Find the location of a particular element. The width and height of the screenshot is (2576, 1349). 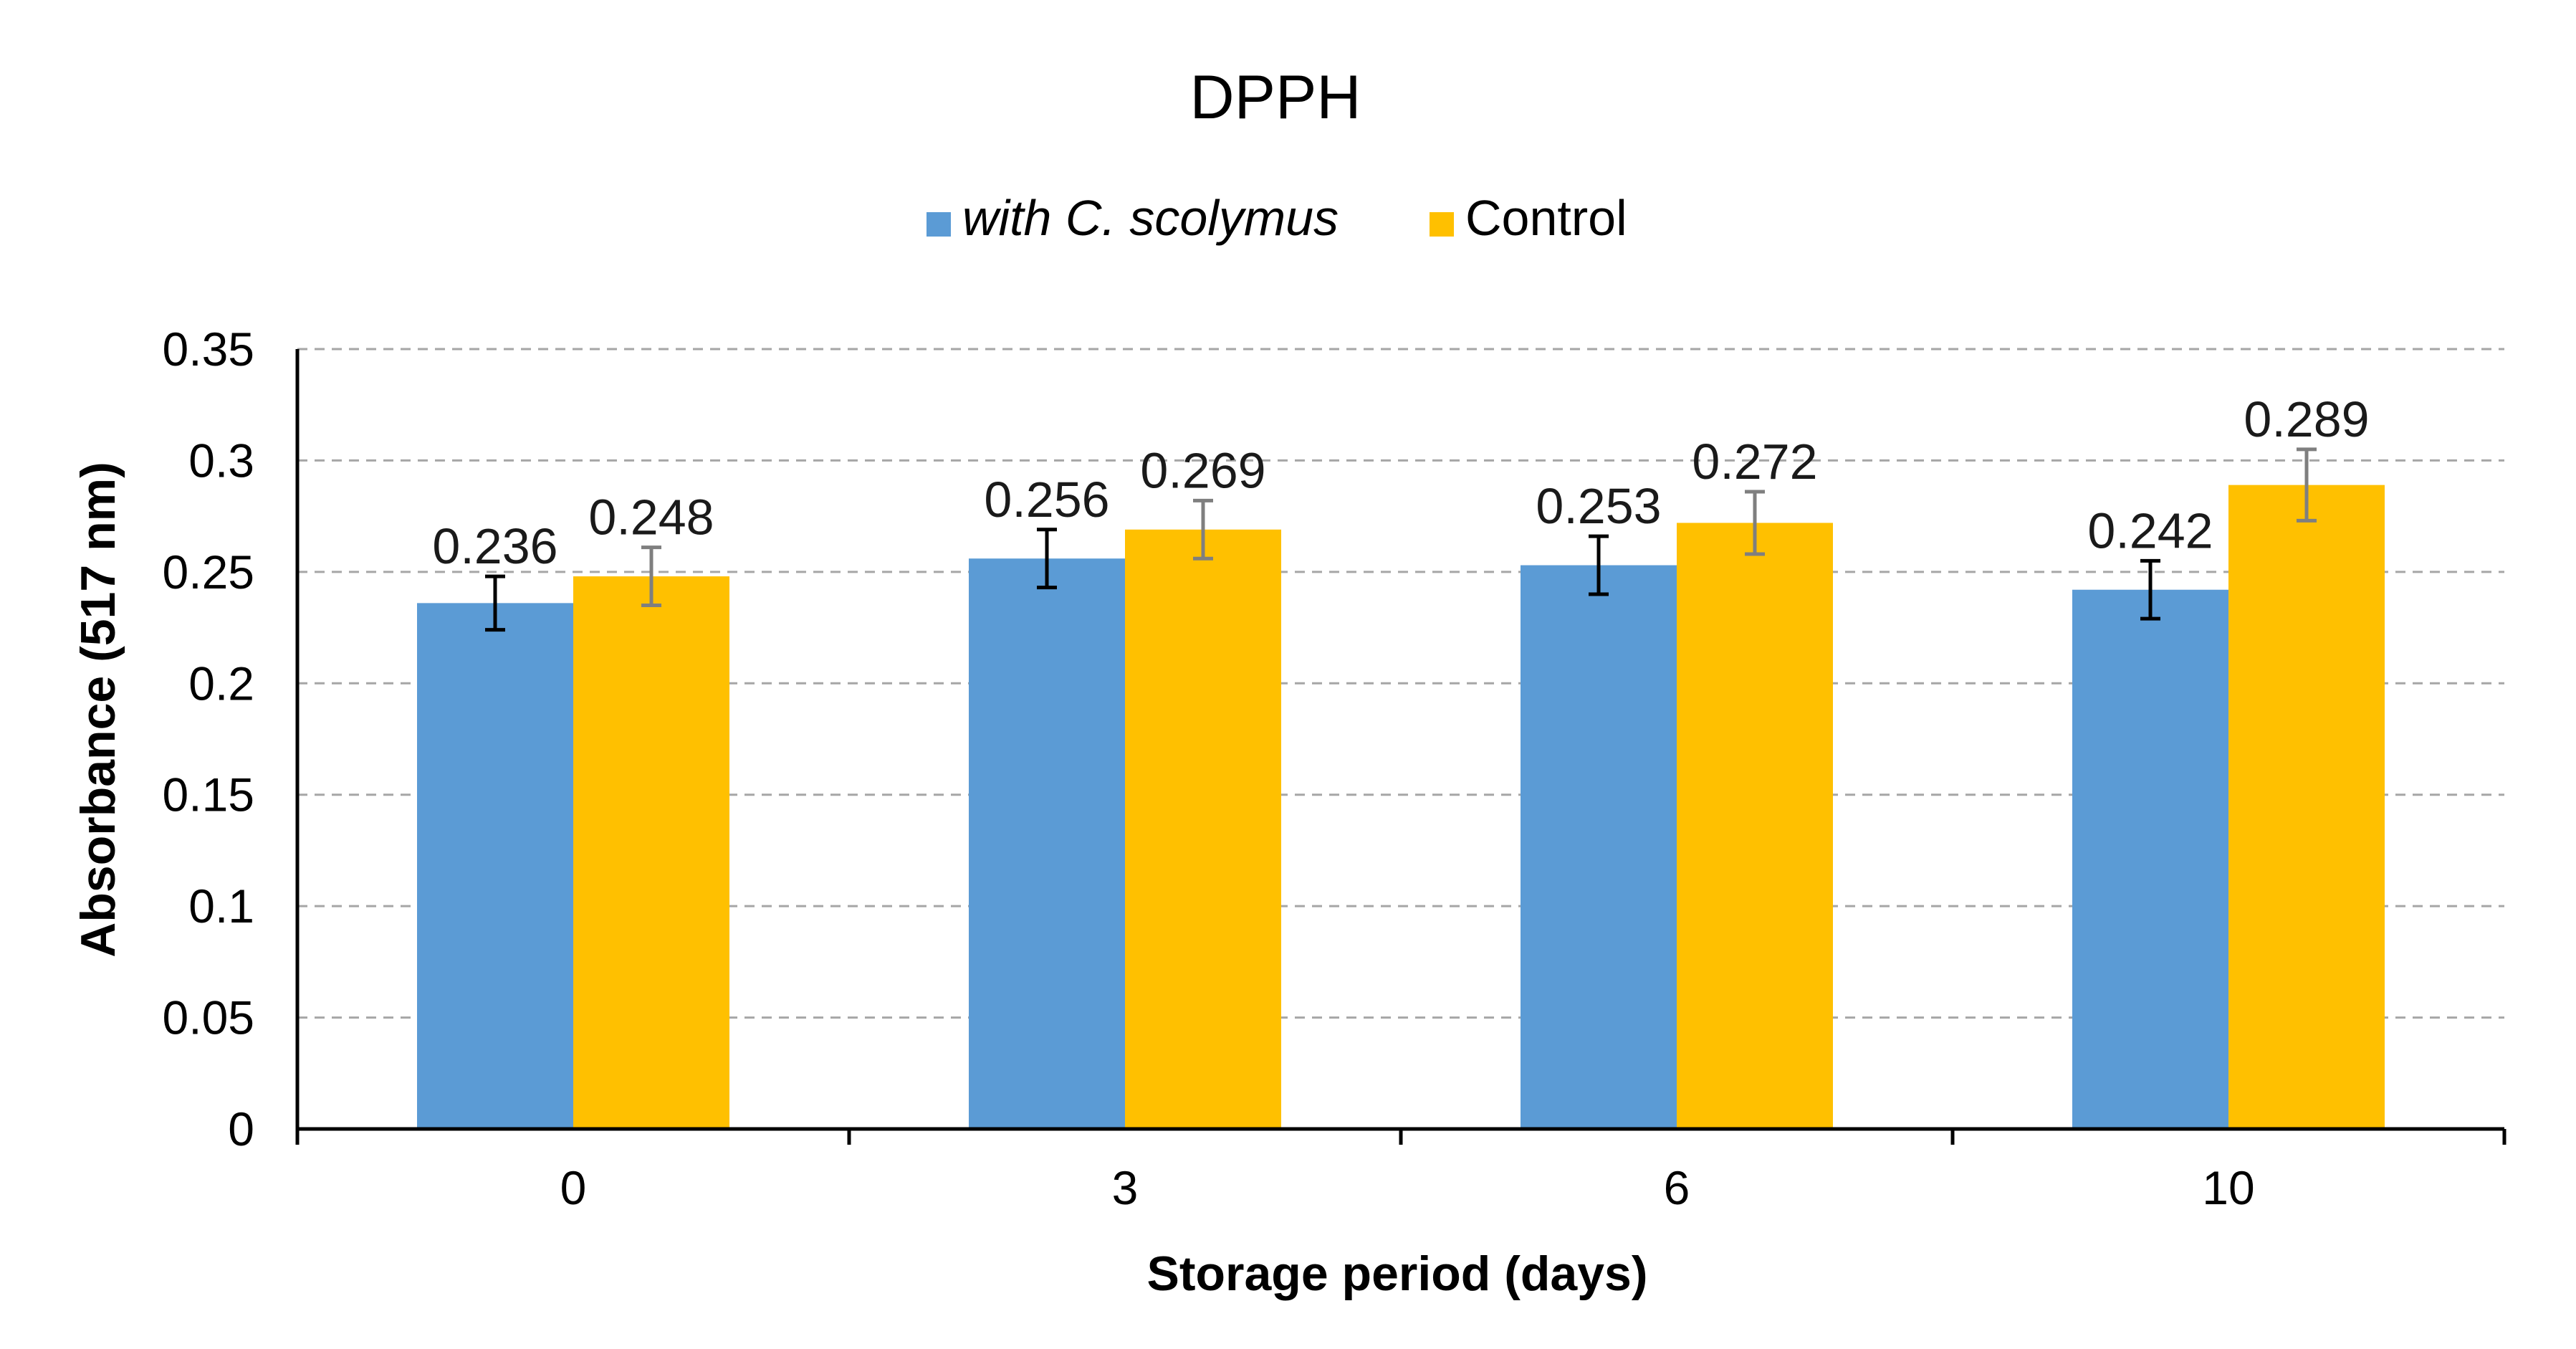

y-tick-label: 0.05 is located at coordinates (209, 1018).